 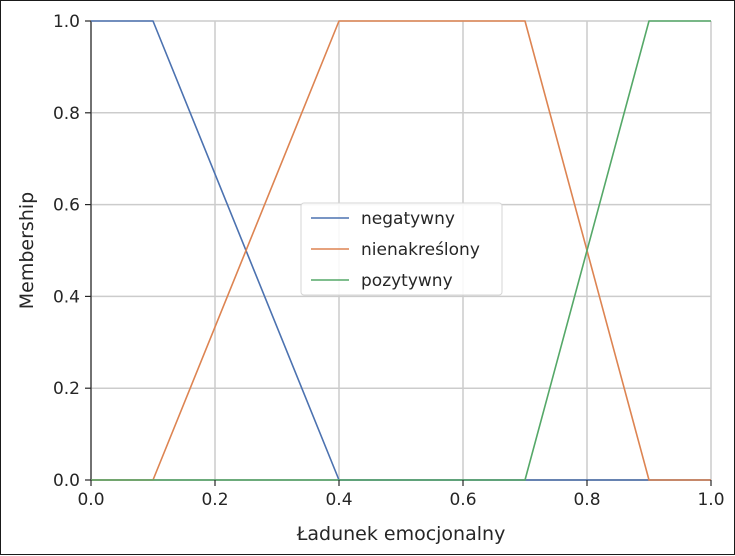 What do you see at coordinates (420, 250) in the screenshot?
I see `legend-label-1: nienakreślony` at bounding box center [420, 250].